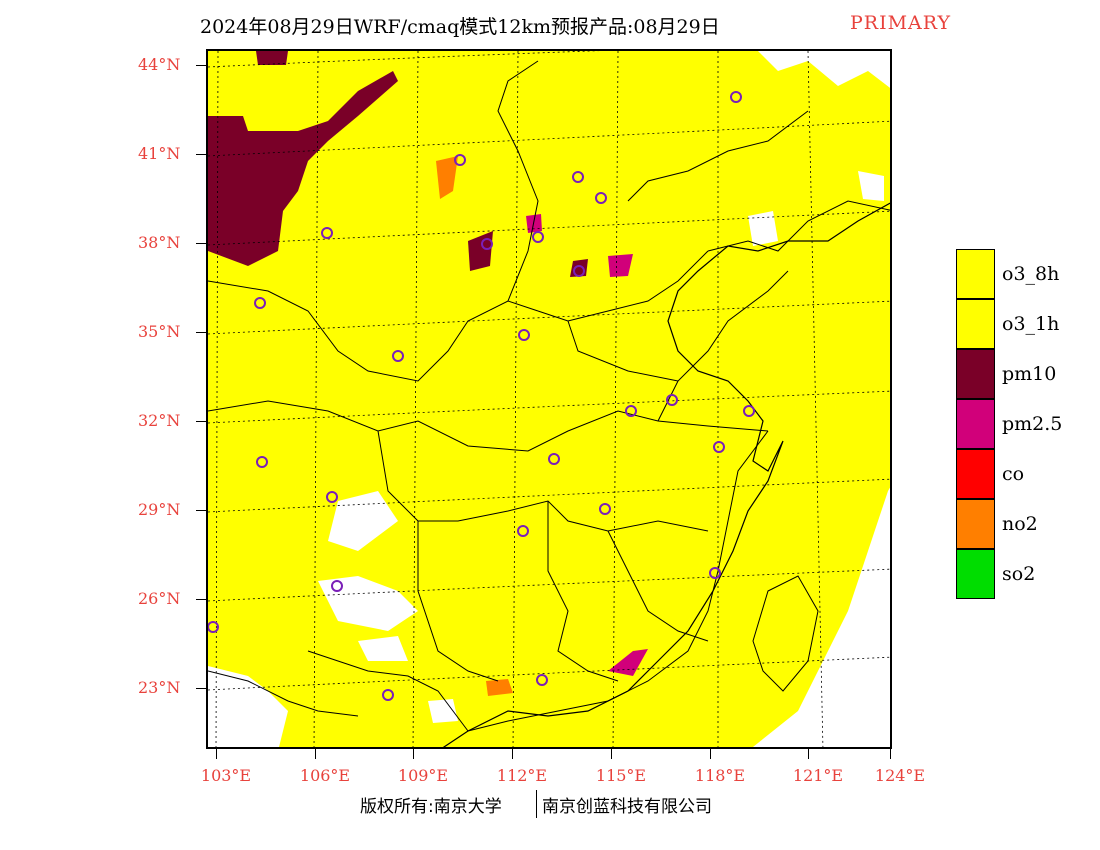 This screenshot has height=850, width=1100. What do you see at coordinates (460, 27) in the screenshot?
I see `title-main: 2024年08月29日WRF/cmaq模式12km预报产品:08月29日` at bounding box center [460, 27].